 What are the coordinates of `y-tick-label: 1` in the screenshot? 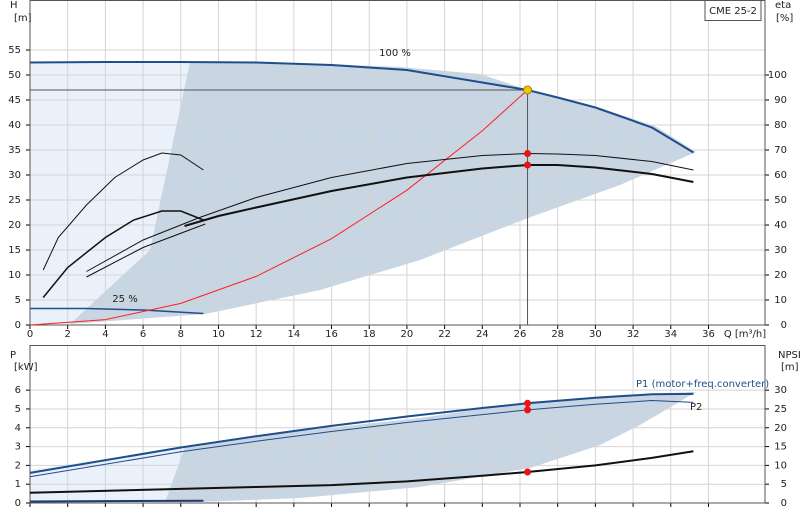 It's located at (18, 484).